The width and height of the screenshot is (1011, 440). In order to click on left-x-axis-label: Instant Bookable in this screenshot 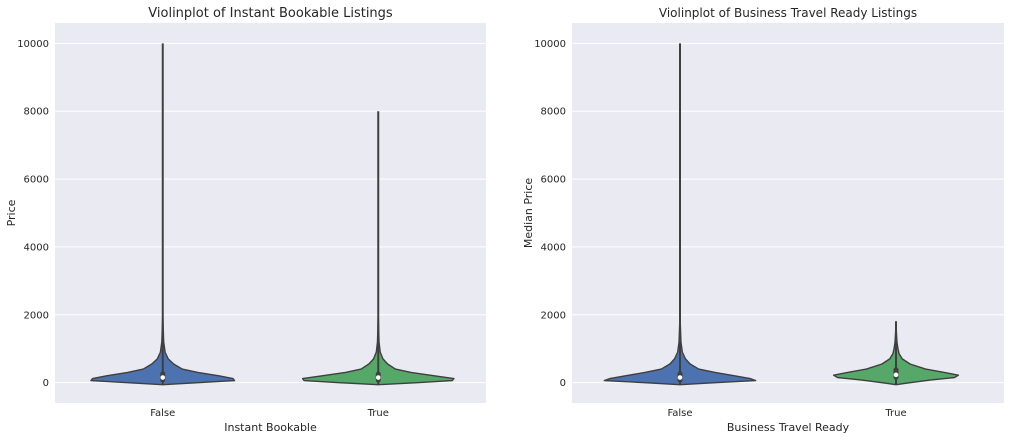, I will do `click(270, 427)`.